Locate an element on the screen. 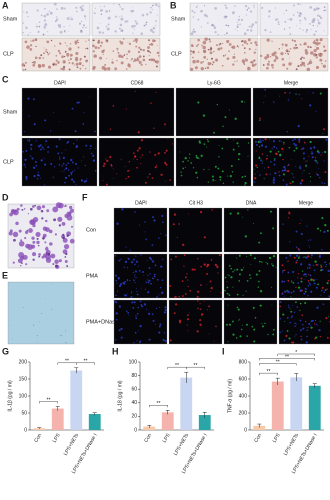 This screenshot has height=500, width=330. image-tile is located at coordinates (290, 112).